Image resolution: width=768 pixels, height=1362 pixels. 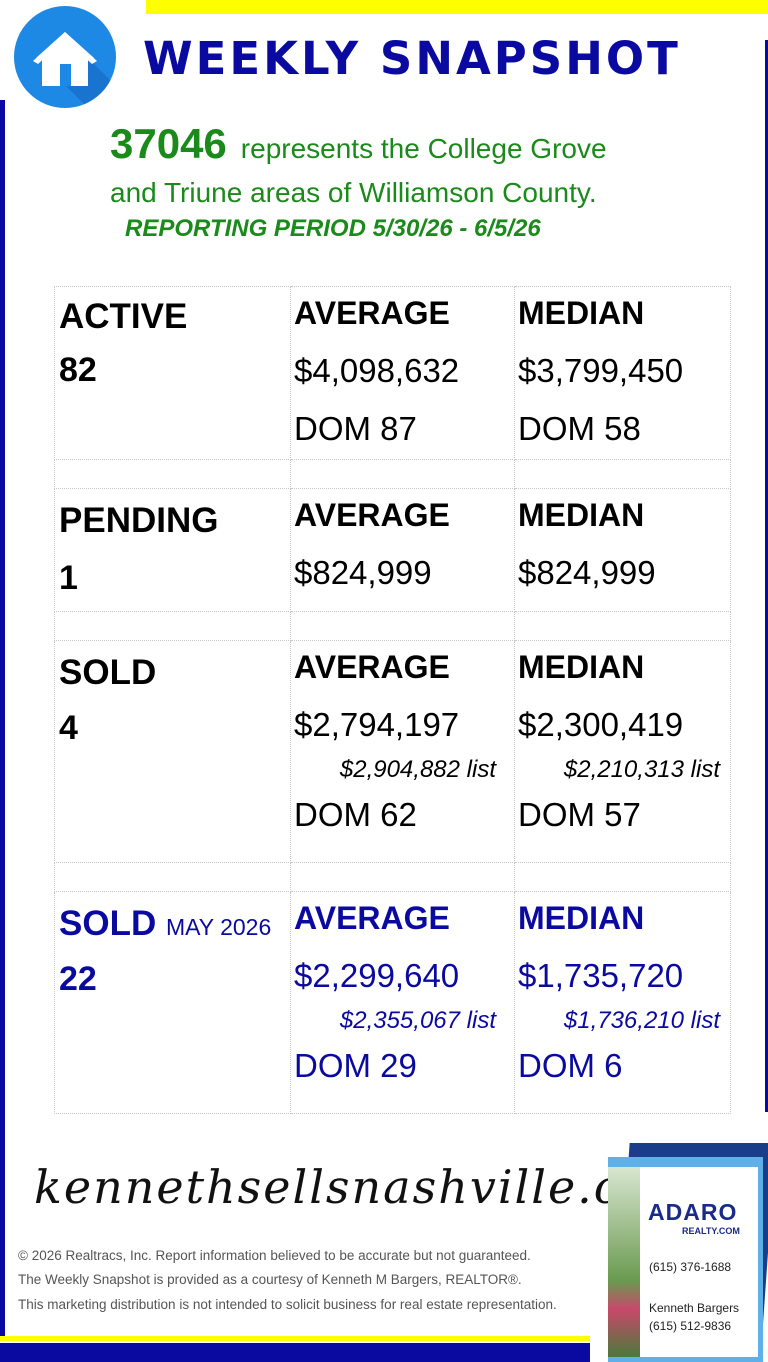 What do you see at coordinates (377, 724) in the screenshot?
I see `sold-average-price: $2,794,197` at bounding box center [377, 724].